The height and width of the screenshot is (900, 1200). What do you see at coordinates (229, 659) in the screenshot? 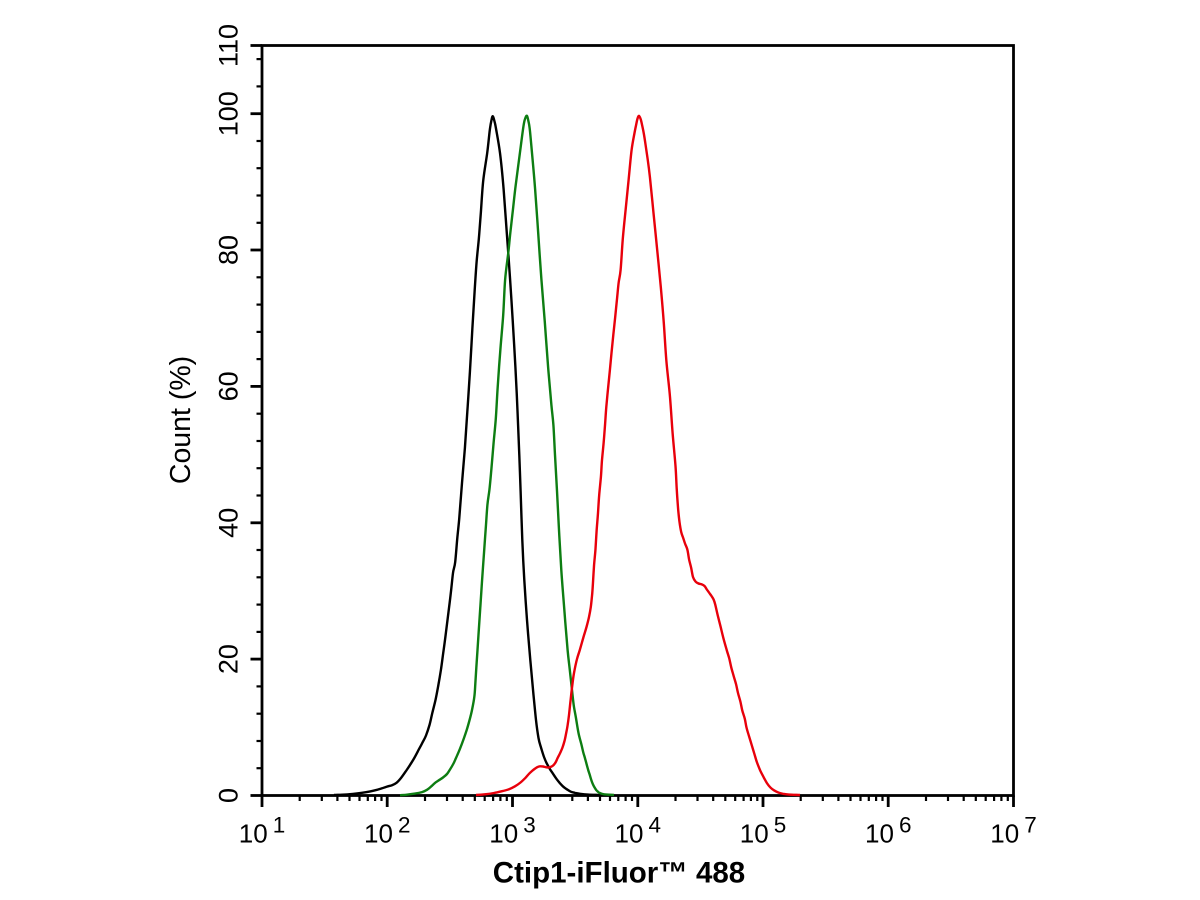
I see `svg-text: 20` at bounding box center [229, 659].